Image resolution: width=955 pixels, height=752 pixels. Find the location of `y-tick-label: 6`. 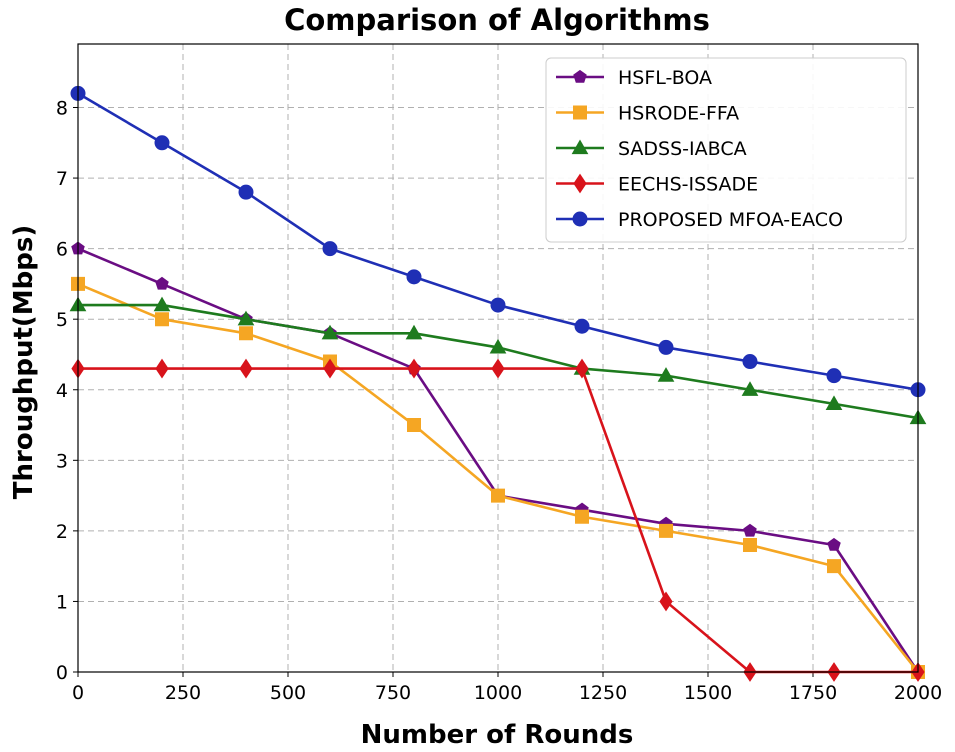

y-tick-label: 6 is located at coordinates (62, 250).